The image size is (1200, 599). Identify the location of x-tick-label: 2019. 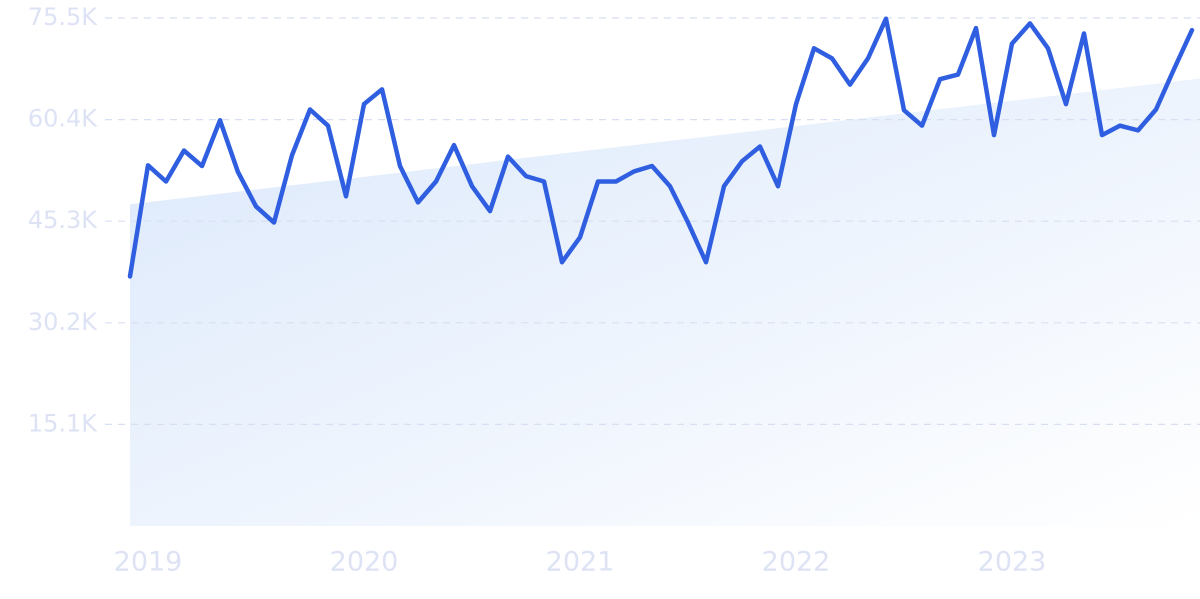
(148, 562).